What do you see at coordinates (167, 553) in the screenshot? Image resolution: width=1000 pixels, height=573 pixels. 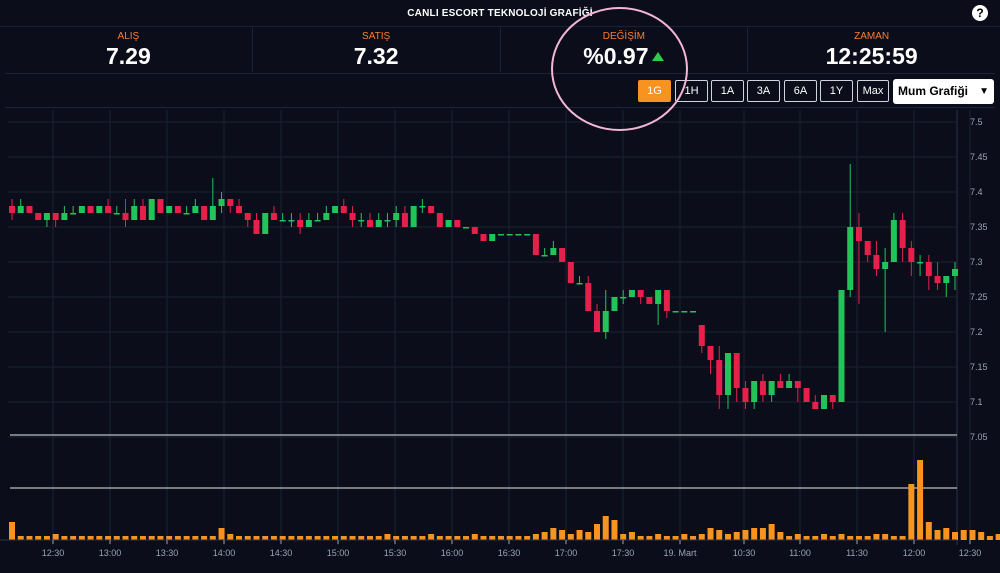 I see `x-tick-label: 13:30` at bounding box center [167, 553].